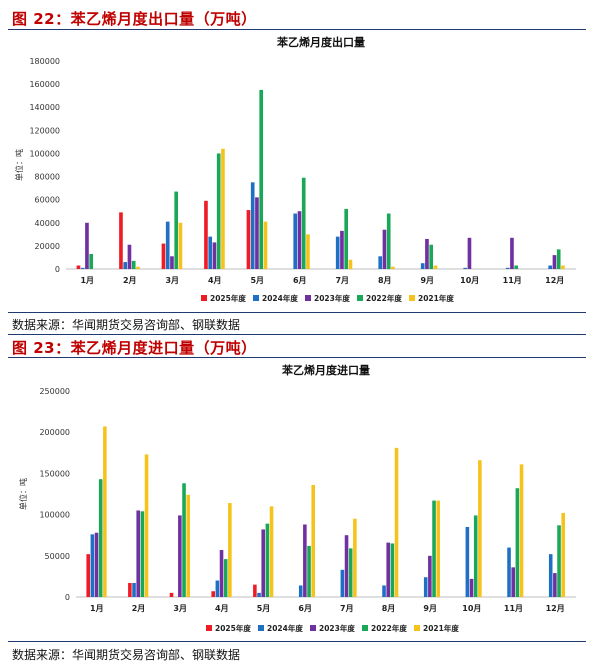 This screenshot has height=665, width=594. I want to click on bar-2022年度-11月, so click(516, 267).